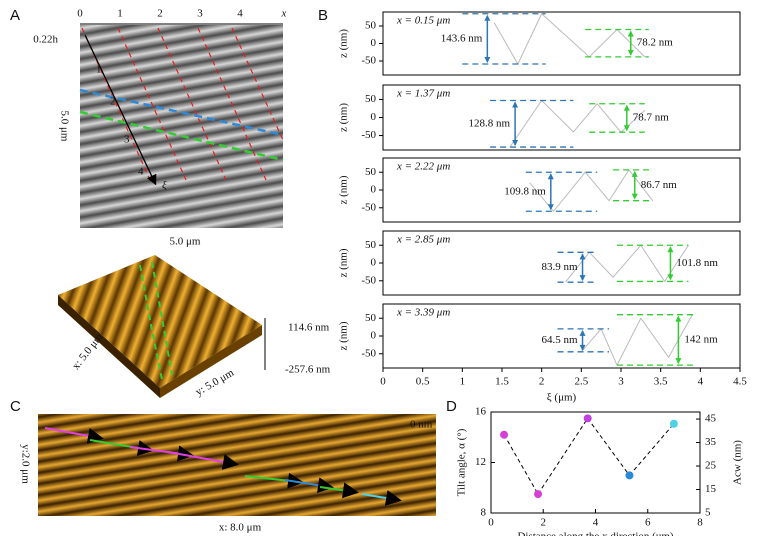  Describe the element at coordinates (45, 40) in the screenshot. I see `scale-label: 0.22h` at that location.